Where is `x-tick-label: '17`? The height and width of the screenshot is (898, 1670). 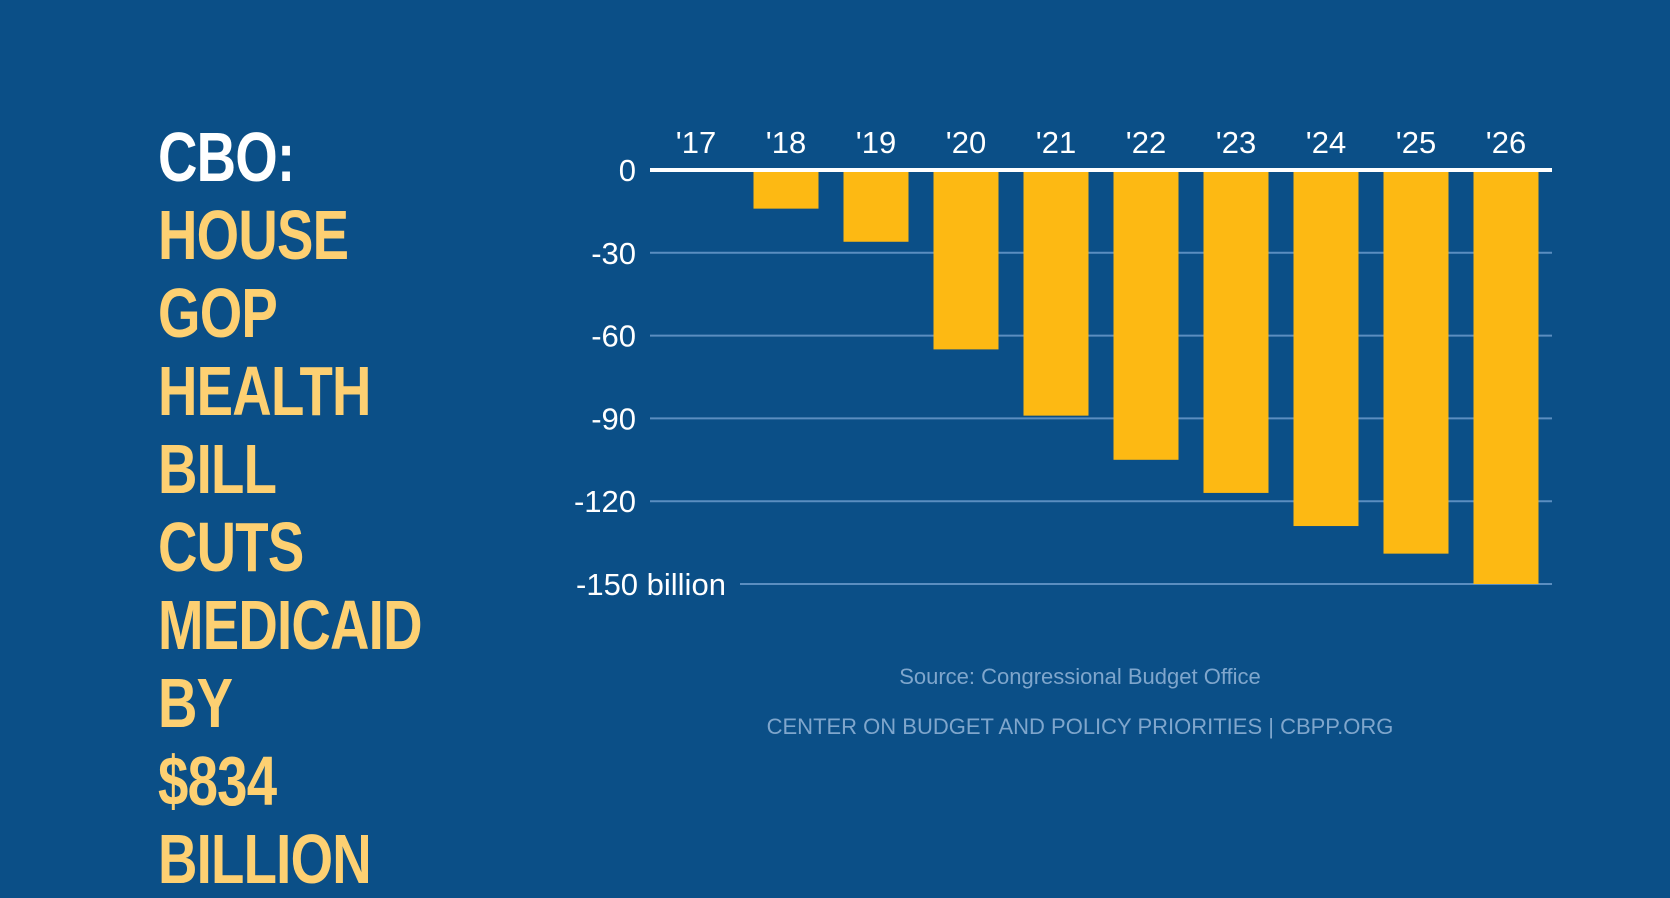 x-tick-label: '17 is located at coordinates (696, 142).